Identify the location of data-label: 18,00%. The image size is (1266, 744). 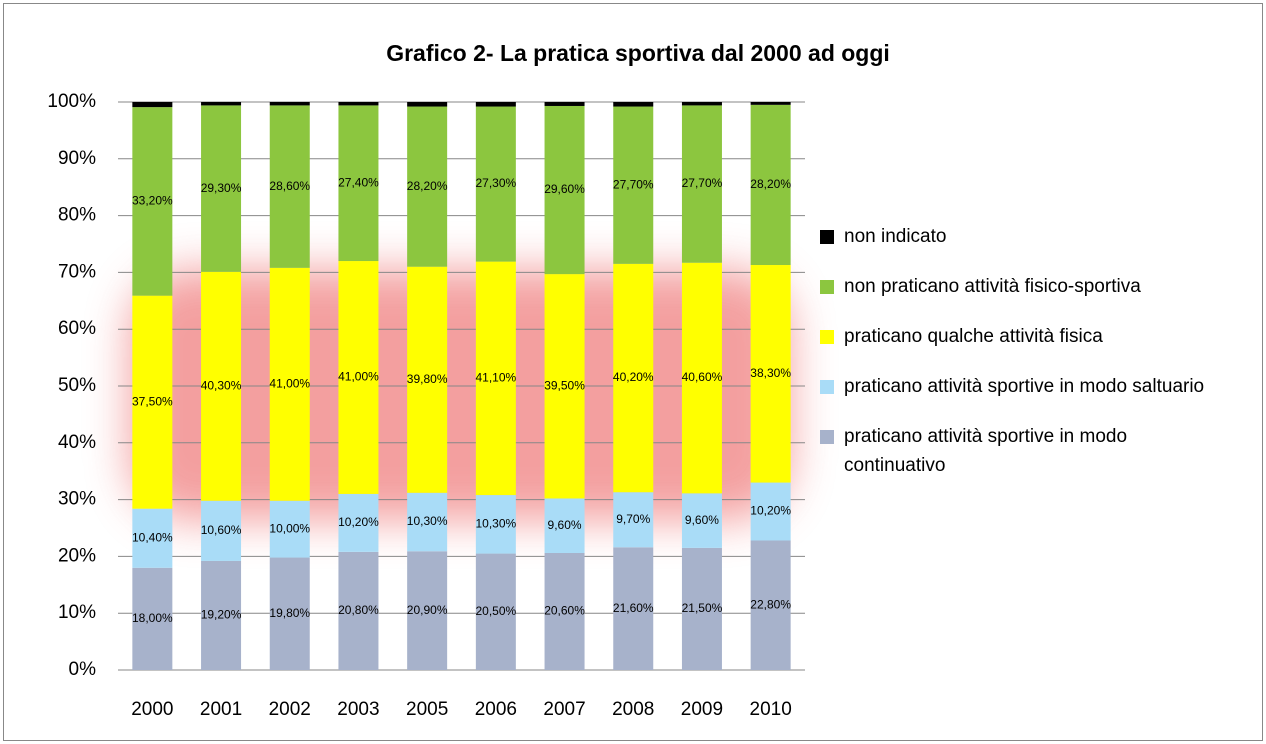
(152, 618).